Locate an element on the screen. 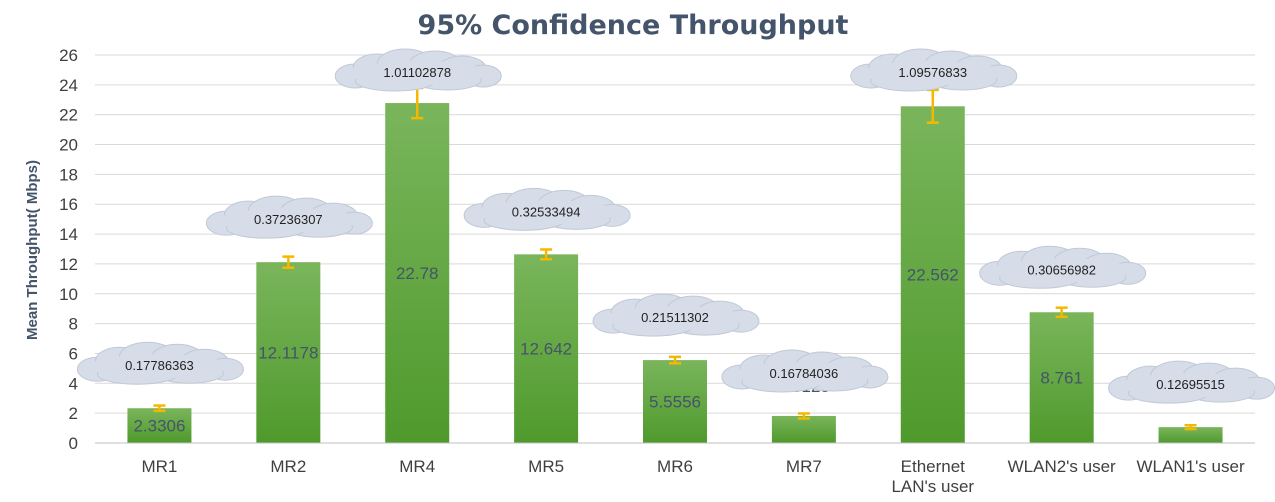 The height and width of the screenshot is (502, 1275). confidence-label: 0.16784036 is located at coordinates (804, 373).